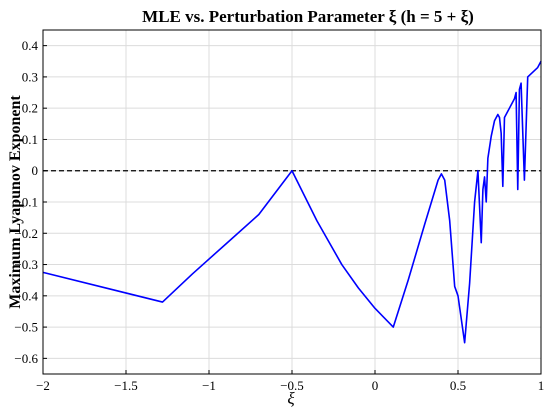 This screenshot has height=413, width=550. What do you see at coordinates (26, 202) in the screenshot?
I see `y-tick-label-5: −0.1` at bounding box center [26, 202].